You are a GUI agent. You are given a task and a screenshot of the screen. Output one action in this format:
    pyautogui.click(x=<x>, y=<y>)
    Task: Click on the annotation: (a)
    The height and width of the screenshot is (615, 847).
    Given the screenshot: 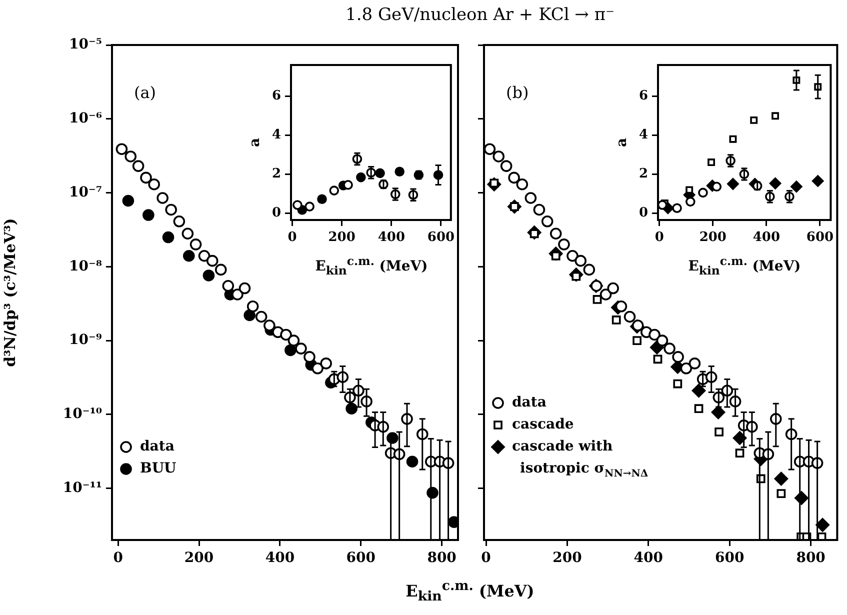 What is the action you would take?
    pyautogui.click(x=145, y=92)
    